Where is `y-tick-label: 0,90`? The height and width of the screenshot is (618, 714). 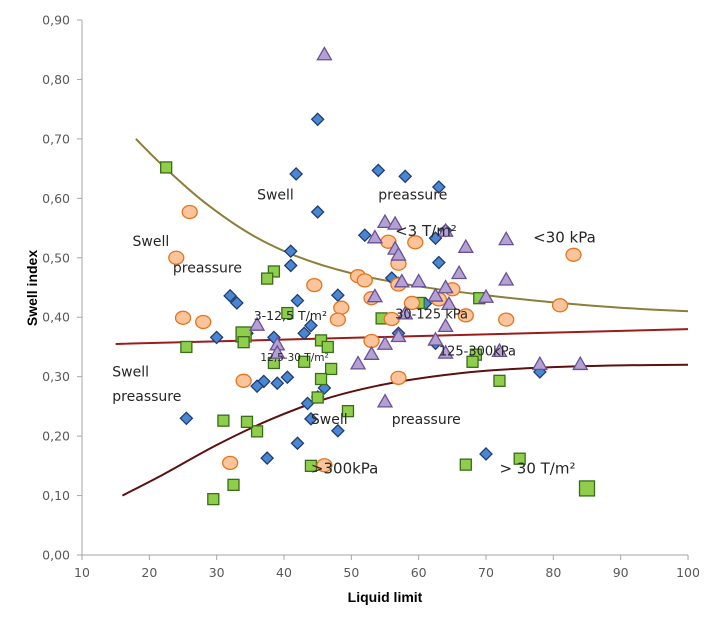 y-tick-label: 0,90 is located at coordinates (56, 20).